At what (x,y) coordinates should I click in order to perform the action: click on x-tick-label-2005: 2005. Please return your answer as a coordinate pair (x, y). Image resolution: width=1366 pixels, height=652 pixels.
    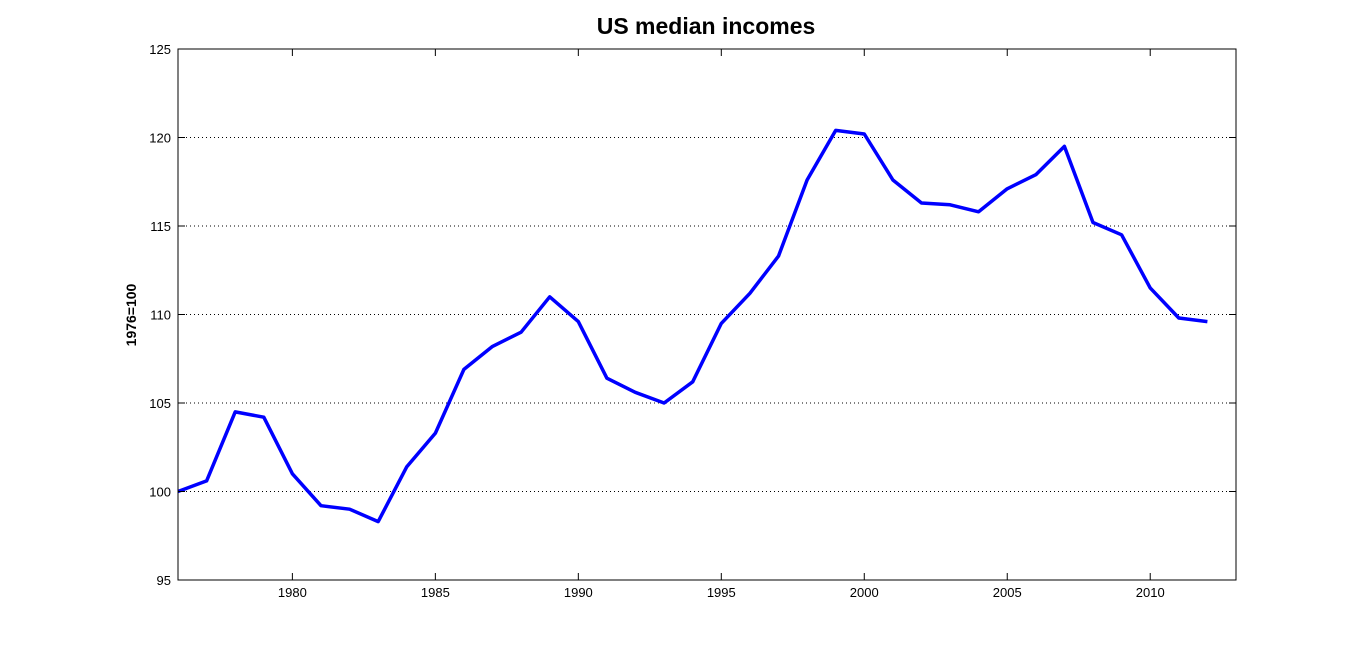
    Looking at the image, I should click on (1007, 592).